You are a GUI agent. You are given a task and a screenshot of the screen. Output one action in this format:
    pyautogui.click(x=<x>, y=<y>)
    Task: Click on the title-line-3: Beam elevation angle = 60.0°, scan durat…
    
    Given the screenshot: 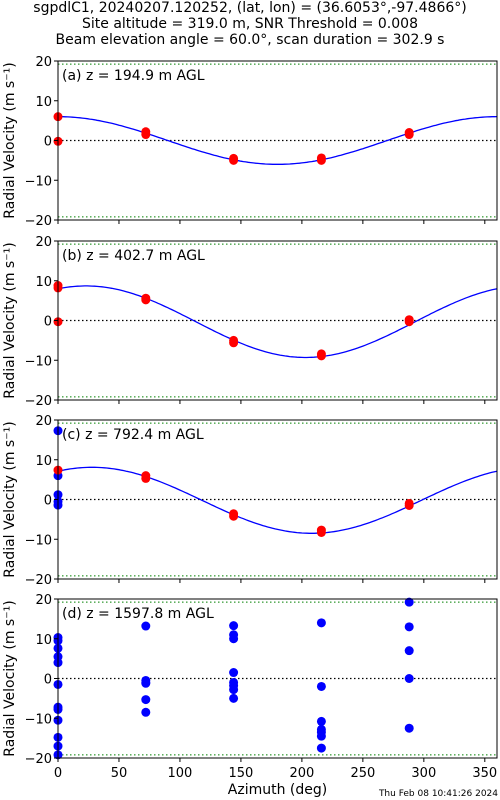 What is the action you would take?
    pyautogui.click(x=250, y=40)
    